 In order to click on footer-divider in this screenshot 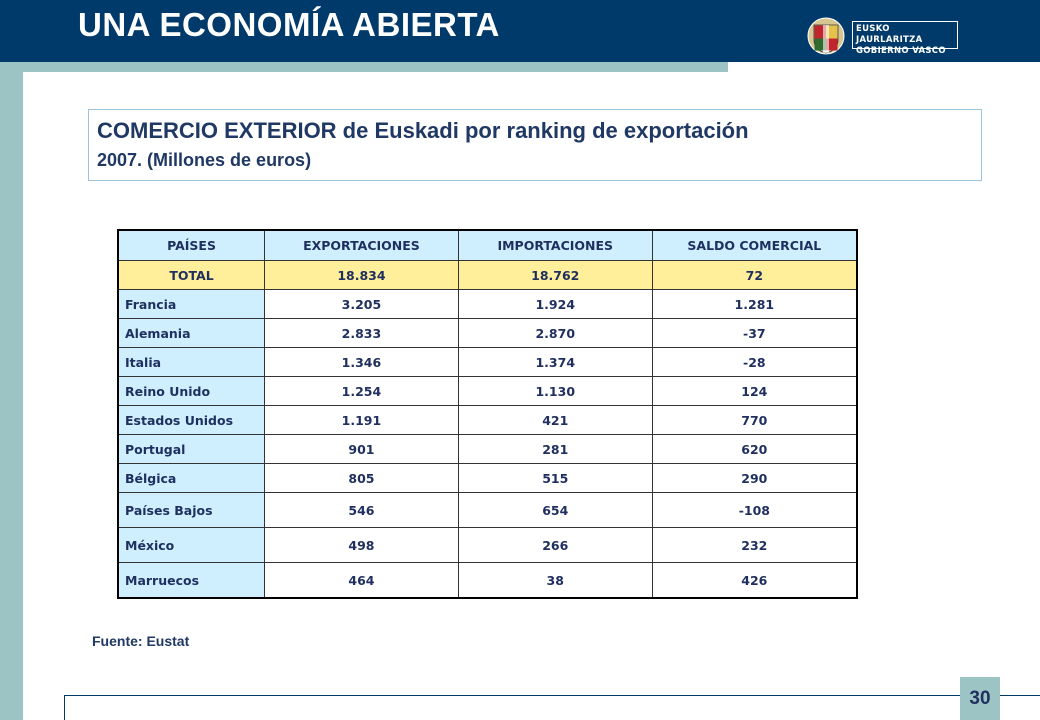, I will do `click(552, 695)`.